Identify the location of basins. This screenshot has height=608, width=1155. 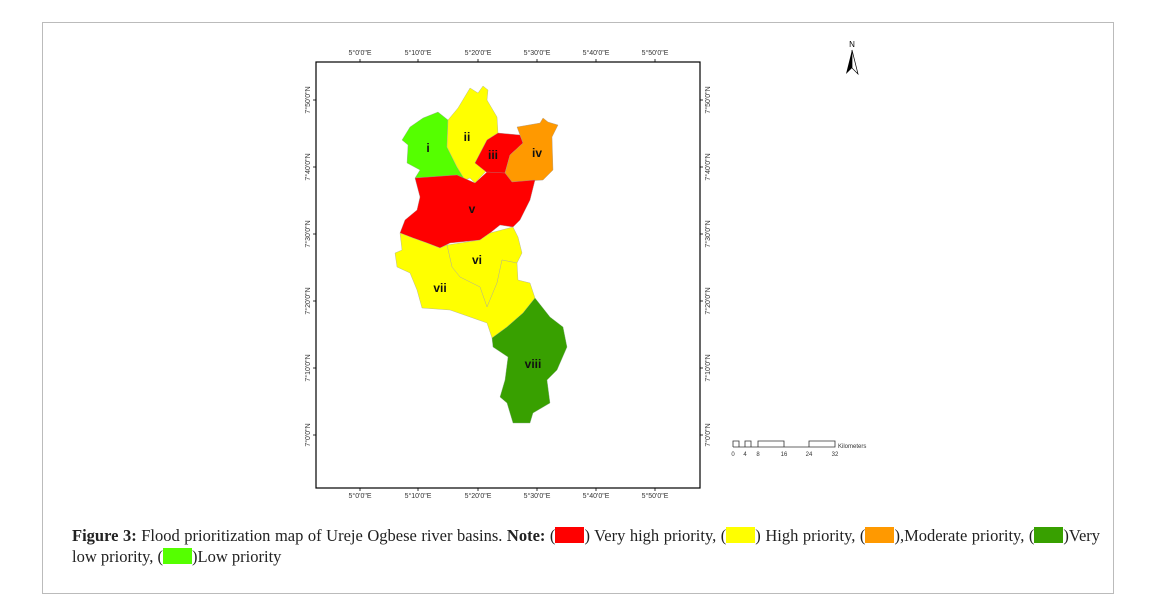
(481, 254).